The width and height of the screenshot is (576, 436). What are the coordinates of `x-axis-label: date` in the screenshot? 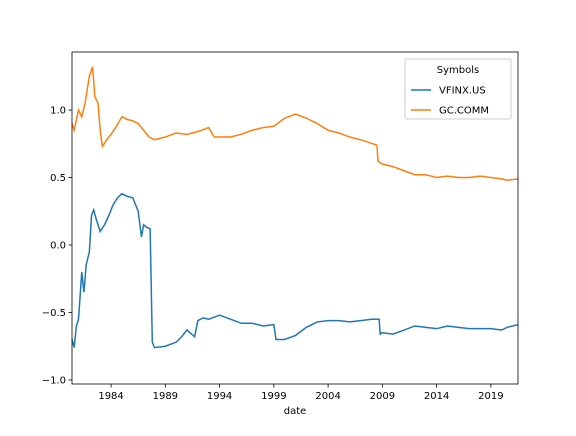 It's located at (295, 411).